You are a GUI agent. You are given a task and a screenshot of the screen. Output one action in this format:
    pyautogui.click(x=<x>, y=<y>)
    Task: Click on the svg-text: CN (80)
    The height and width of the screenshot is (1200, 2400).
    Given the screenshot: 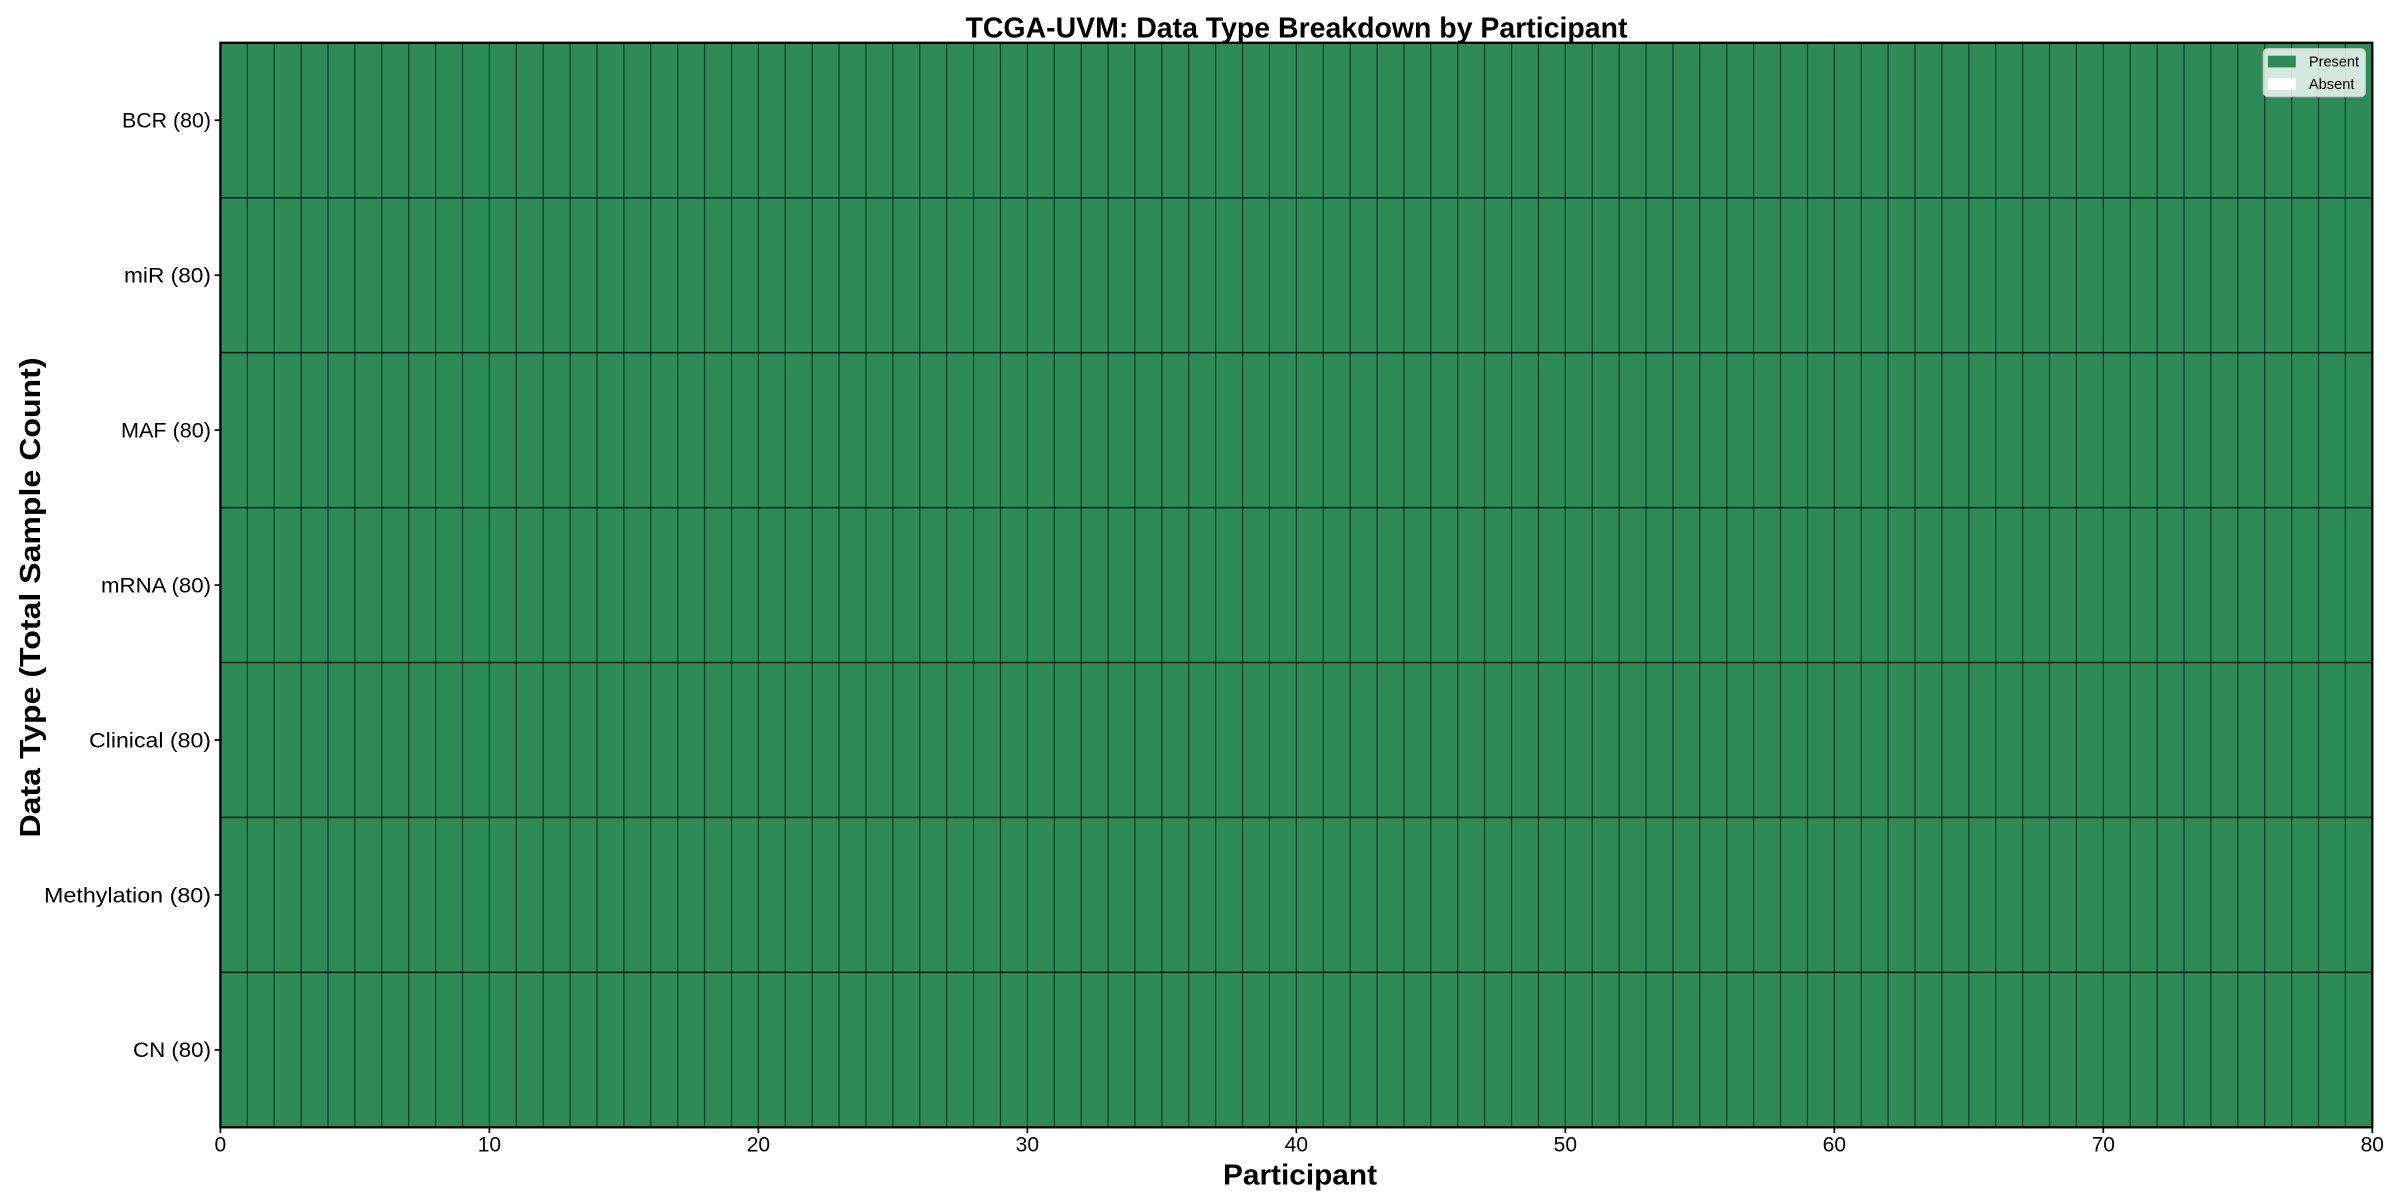 What is the action you would take?
    pyautogui.click(x=172, y=1050)
    